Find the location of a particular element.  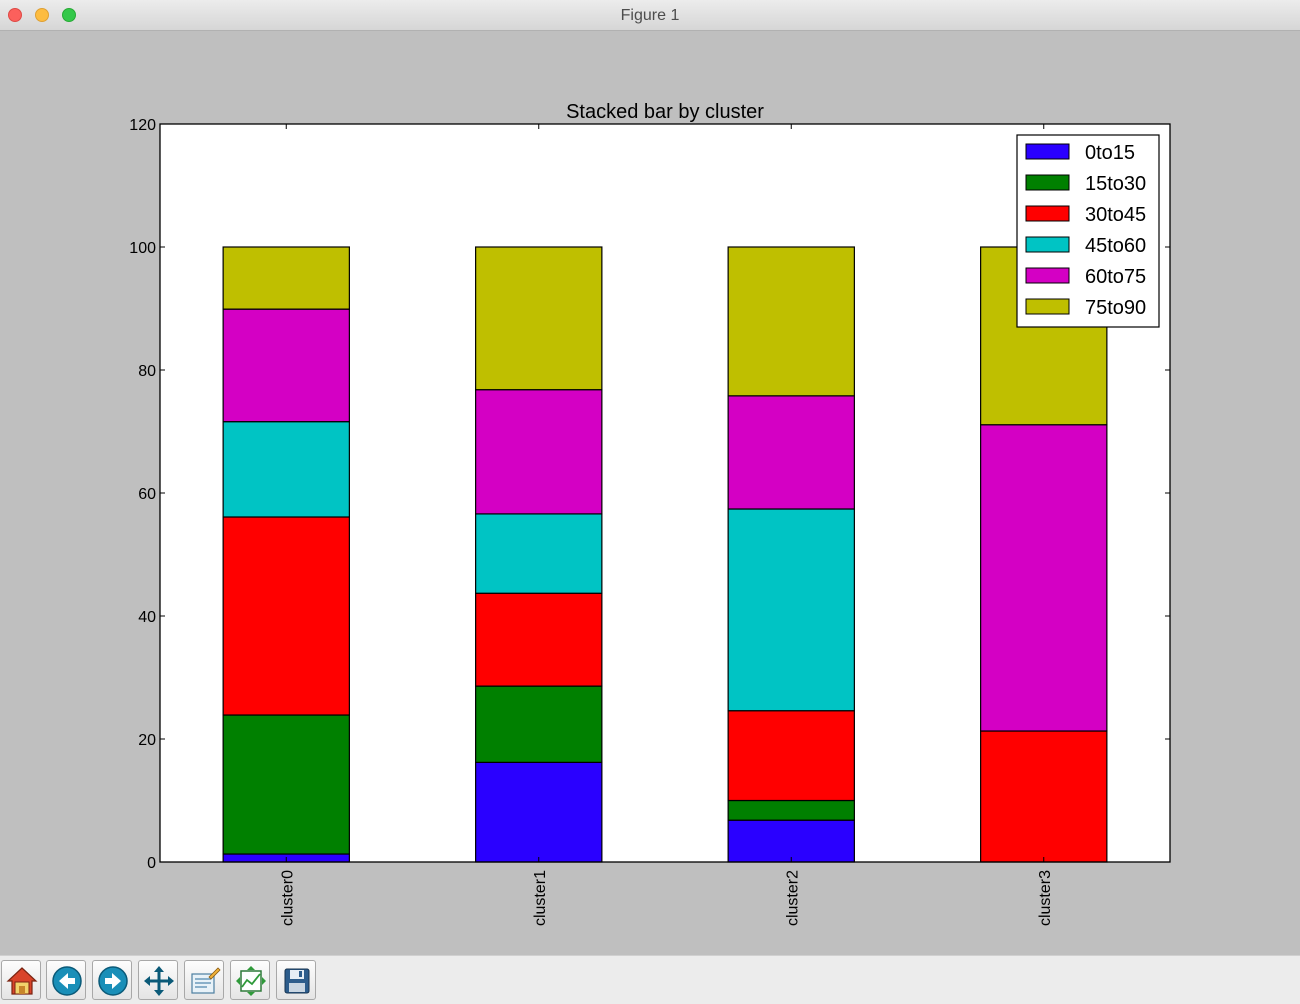

zoom-rect-icon is located at coordinates (206, 980).